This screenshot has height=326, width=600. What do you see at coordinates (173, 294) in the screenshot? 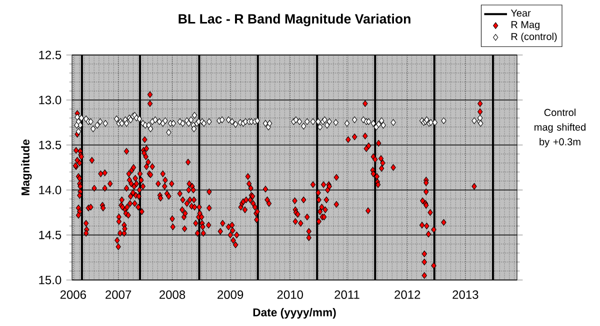
I see `x-tick-label: 2008` at bounding box center [173, 294].